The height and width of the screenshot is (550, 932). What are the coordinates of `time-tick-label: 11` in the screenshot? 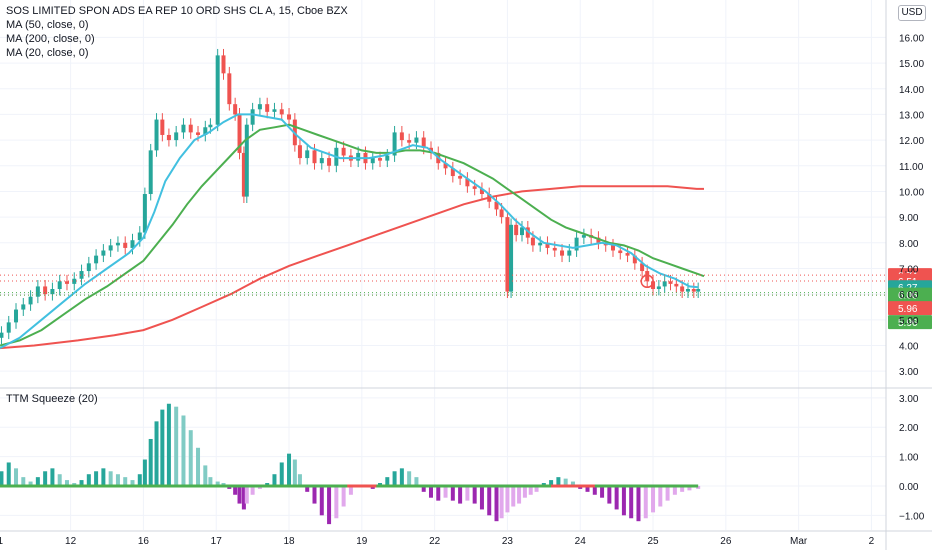 It's located at (1, 541).